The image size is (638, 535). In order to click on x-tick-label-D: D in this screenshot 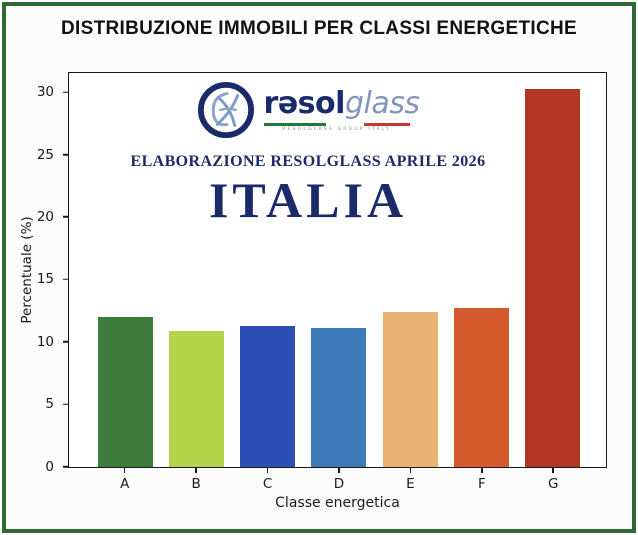, I will do `click(339, 484)`.